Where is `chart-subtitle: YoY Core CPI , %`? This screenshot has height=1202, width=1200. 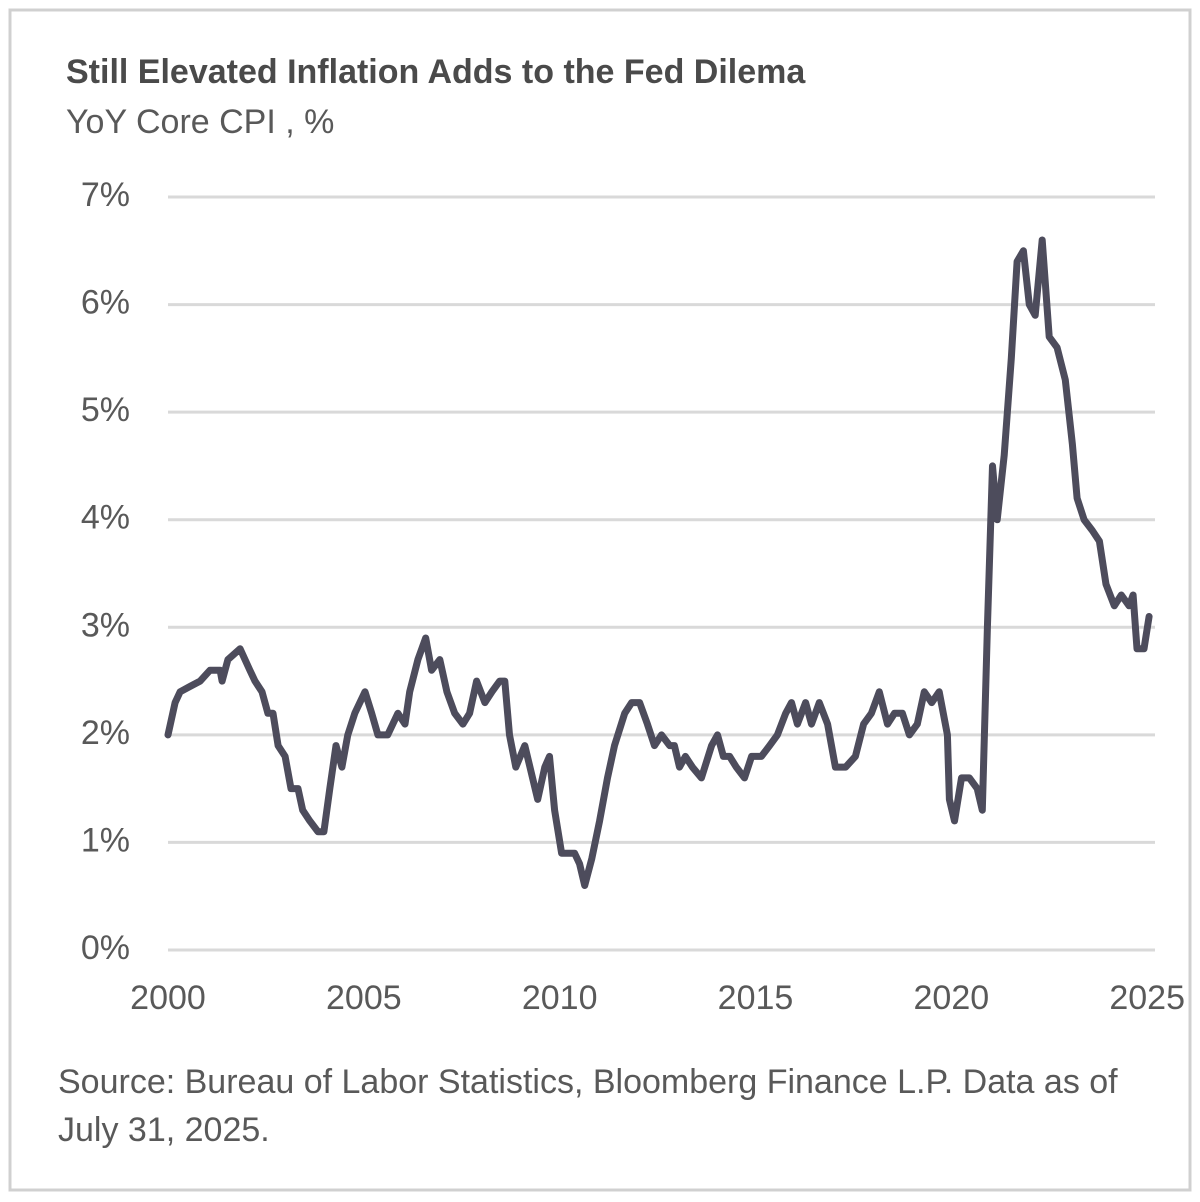
chart-subtitle: YoY Core CPI , % is located at coordinates (200, 122).